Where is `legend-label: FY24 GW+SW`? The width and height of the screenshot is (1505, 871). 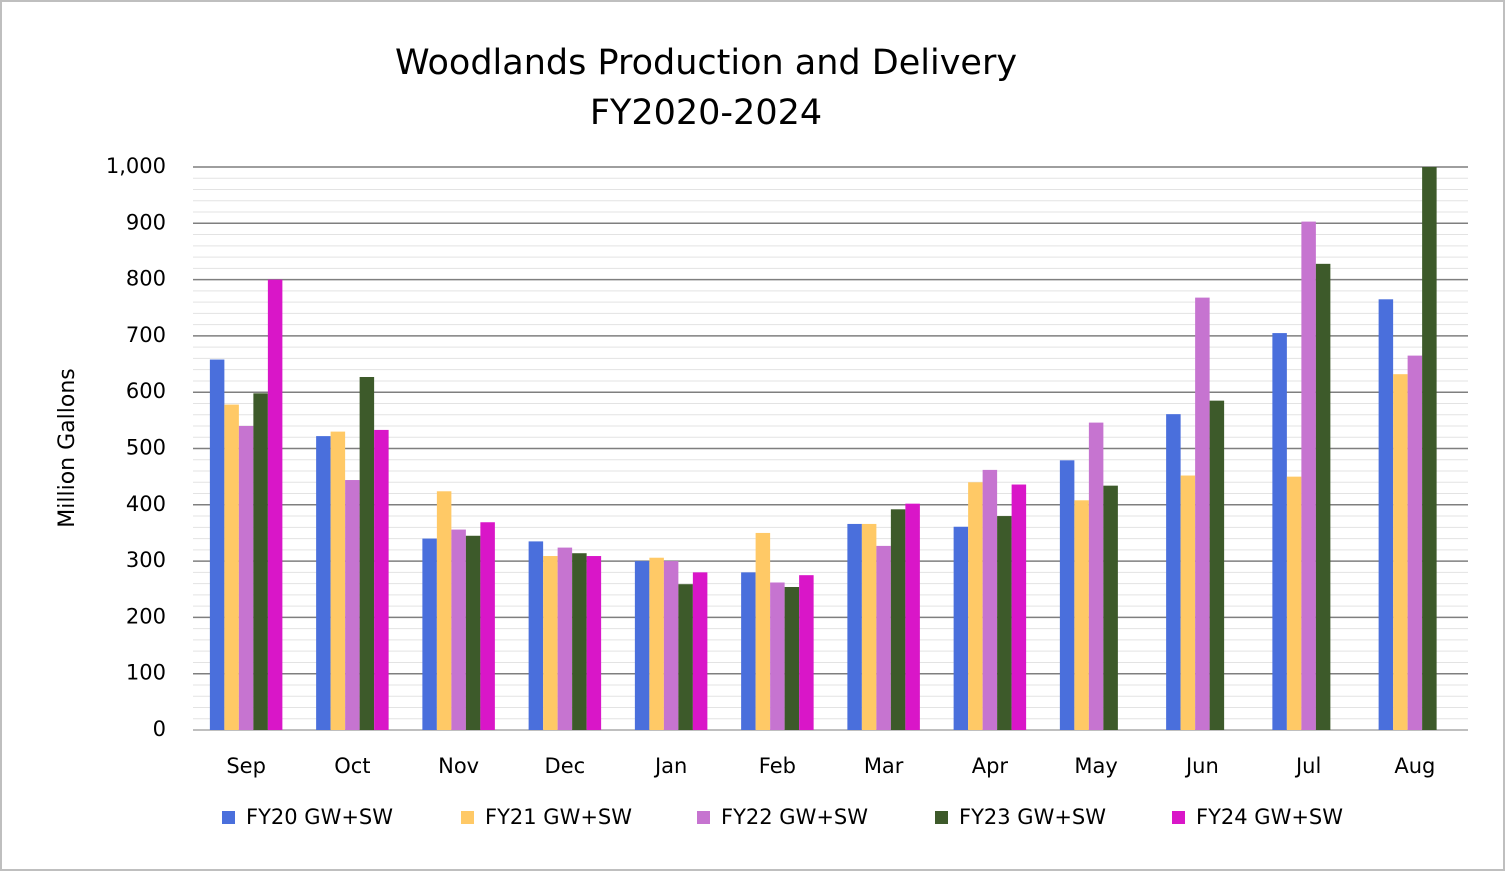
legend-label: FY24 GW+SW is located at coordinates (1269, 817).